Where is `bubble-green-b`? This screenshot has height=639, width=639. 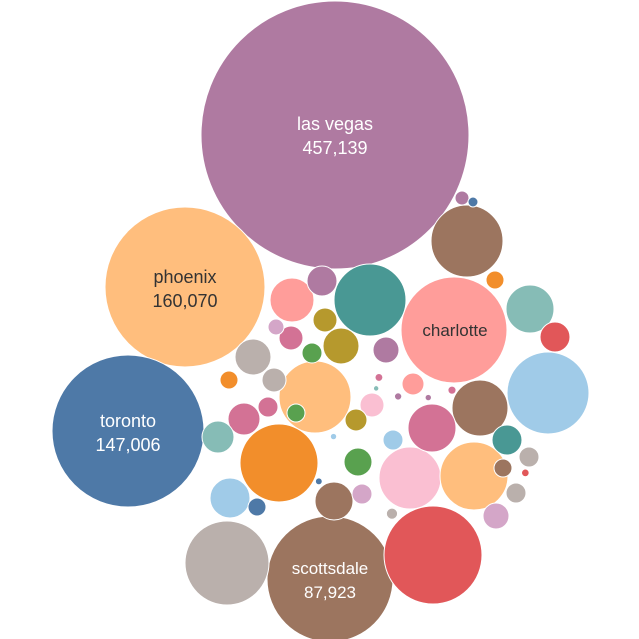
bubble-green-b is located at coordinates (312, 353).